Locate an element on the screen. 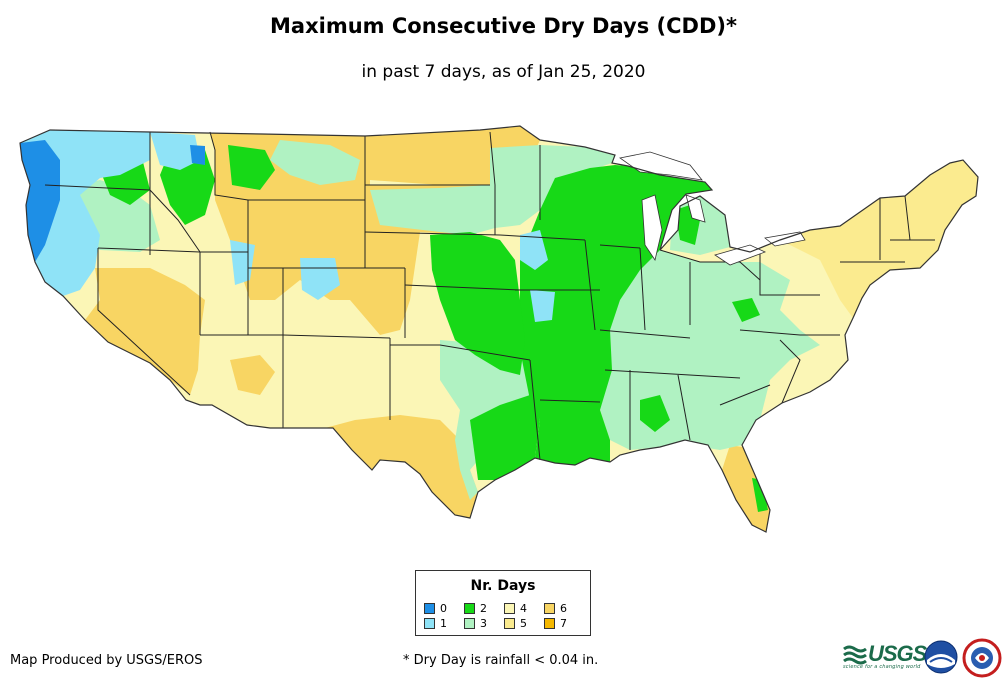  legend-item: 3 is located at coordinates (475, 623).